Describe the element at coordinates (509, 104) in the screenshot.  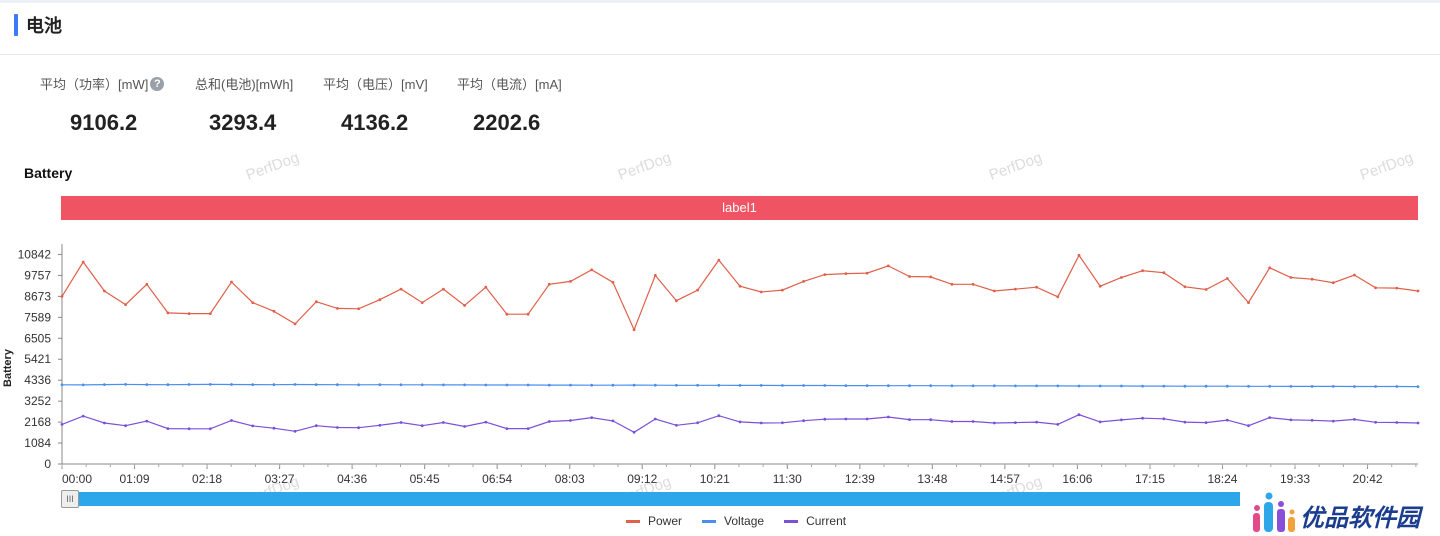
I see `stat-avg-current: 平均（电流）[mA] 2202.6` at that location.